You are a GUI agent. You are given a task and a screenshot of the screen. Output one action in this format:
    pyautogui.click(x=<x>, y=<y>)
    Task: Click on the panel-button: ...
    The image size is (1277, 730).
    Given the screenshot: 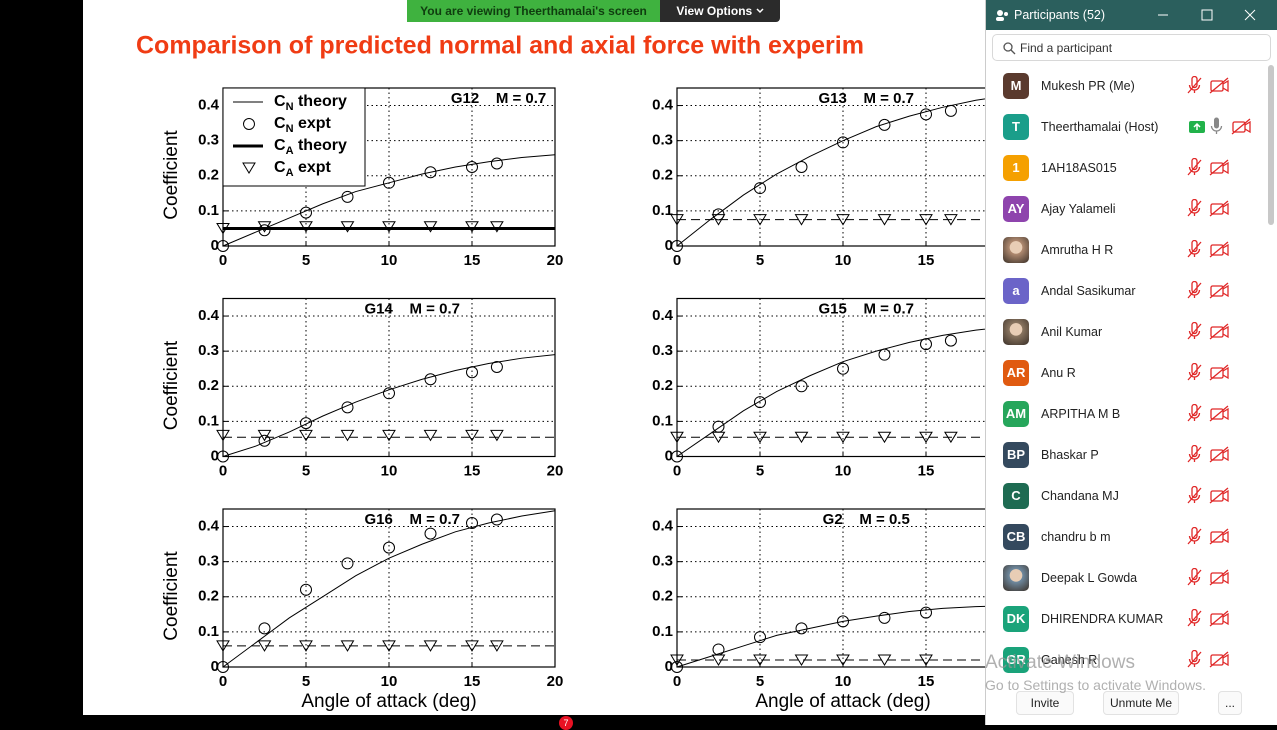 What is the action you would take?
    pyautogui.click(x=1230, y=703)
    